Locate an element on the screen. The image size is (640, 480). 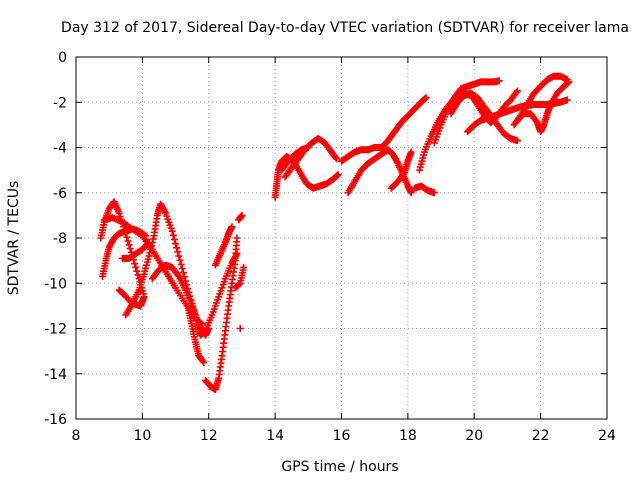
x-tick-label: 18 is located at coordinates (408, 436).